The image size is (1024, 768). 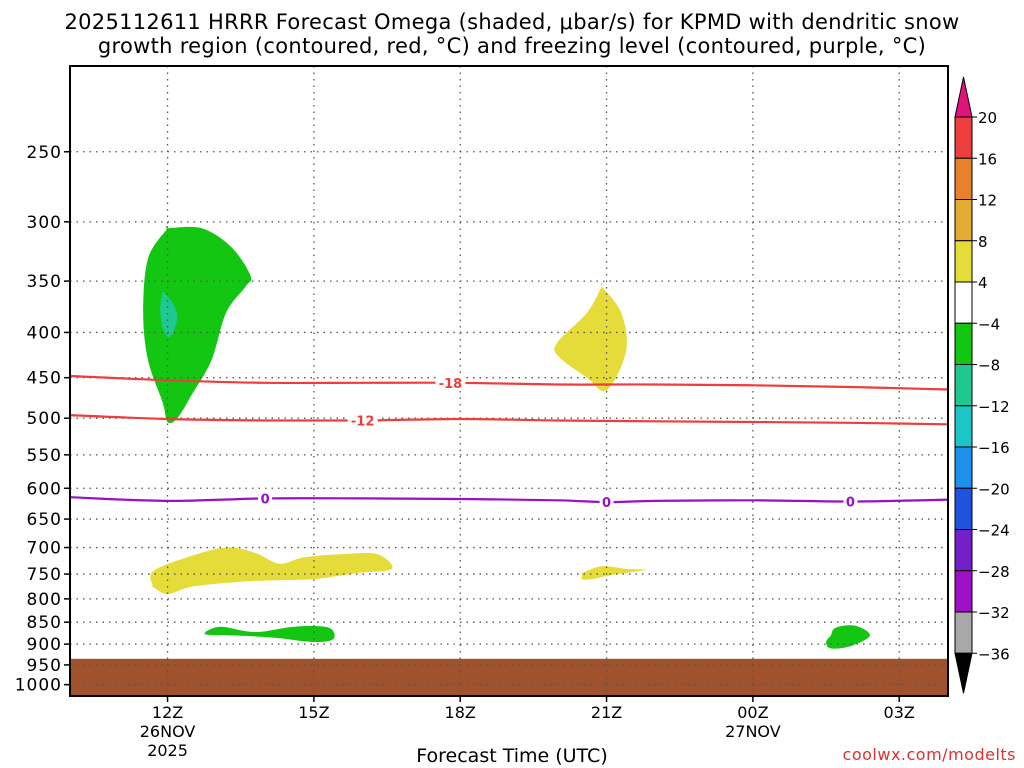 What do you see at coordinates (313, 712) in the screenshot?
I see `x-tick-label: 15Z` at bounding box center [313, 712].